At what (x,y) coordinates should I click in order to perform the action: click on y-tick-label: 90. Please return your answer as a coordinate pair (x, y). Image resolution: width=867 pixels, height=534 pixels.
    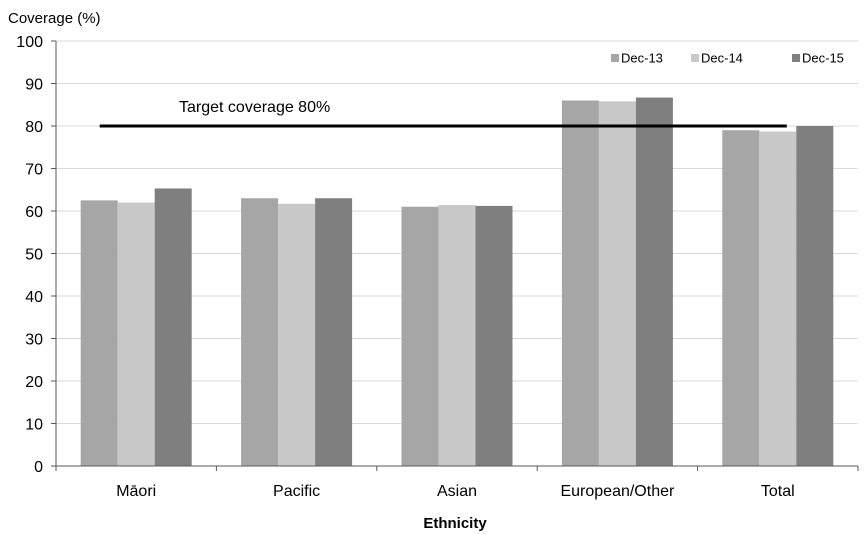
    Looking at the image, I should click on (34, 85).